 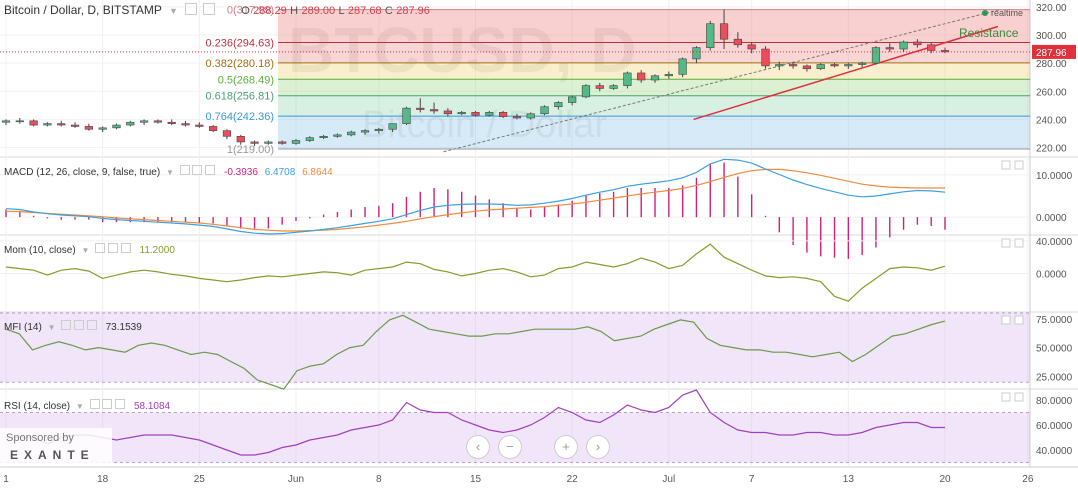 What do you see at coordinates (598, 447) in the screenshot?
I see `scroll-forward-button: ›` at bounding box center [598, 447].